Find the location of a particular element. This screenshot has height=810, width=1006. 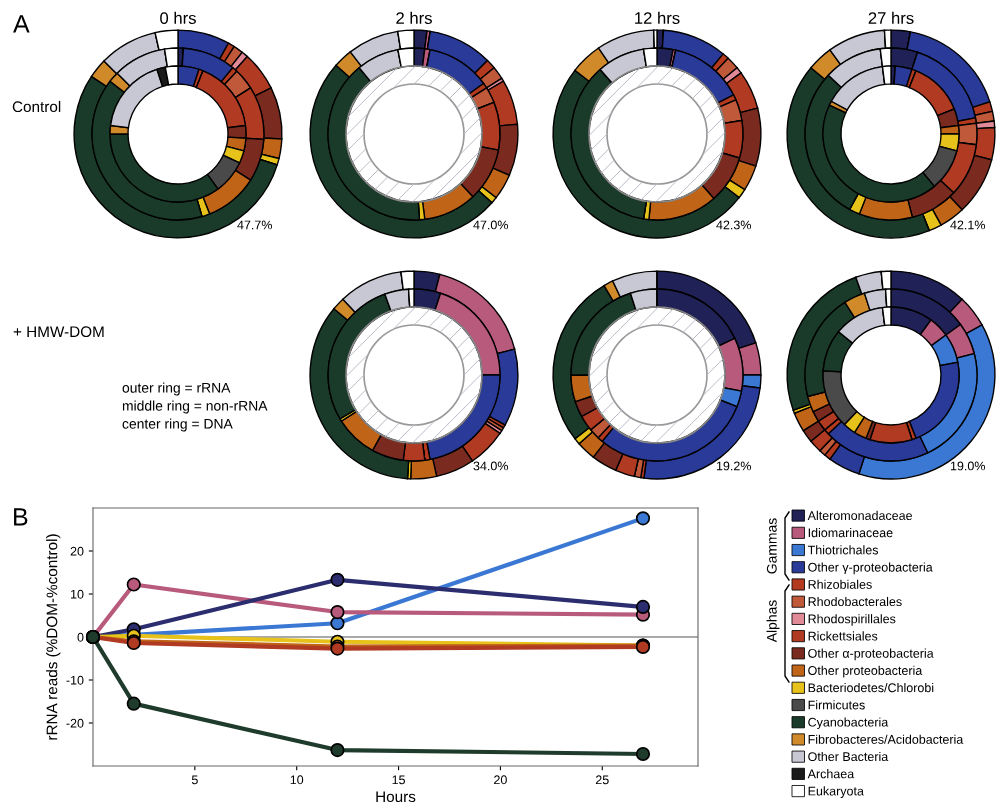

y-tick-label: 20 is located at coordinates (77, 551).